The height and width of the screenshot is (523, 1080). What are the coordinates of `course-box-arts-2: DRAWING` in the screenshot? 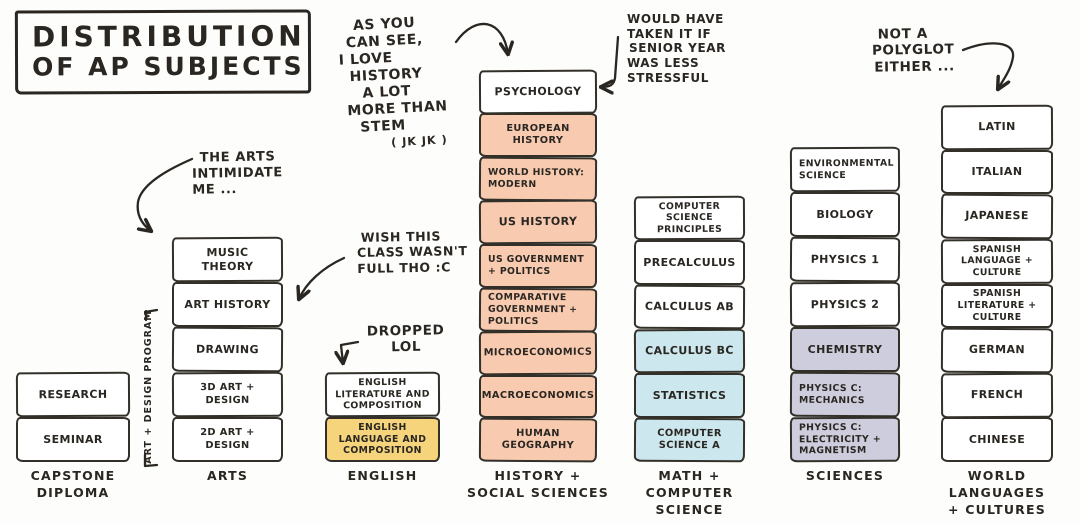 It's located at (227, 349).